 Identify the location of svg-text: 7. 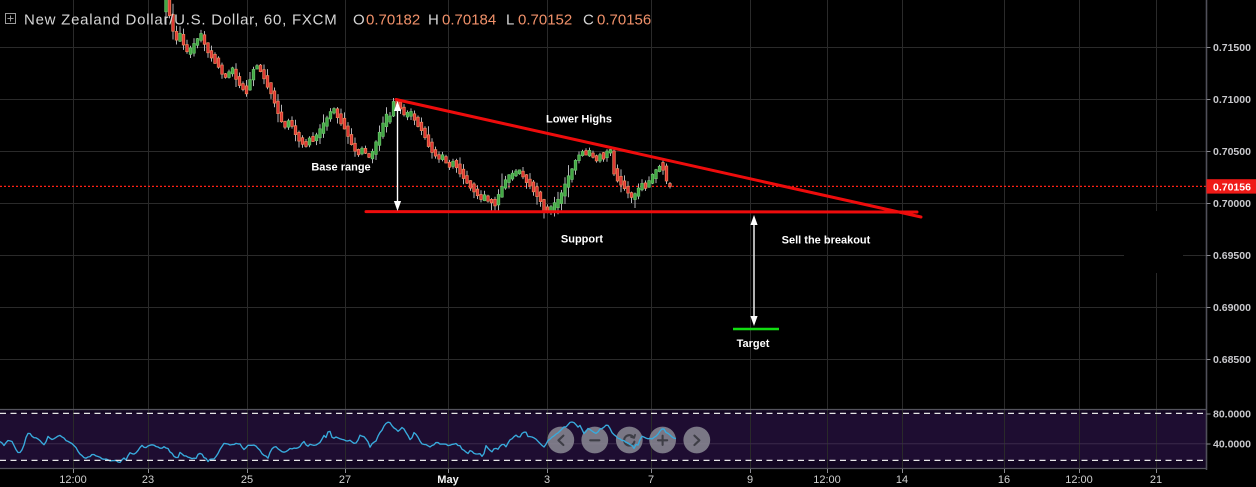
(651, 480).